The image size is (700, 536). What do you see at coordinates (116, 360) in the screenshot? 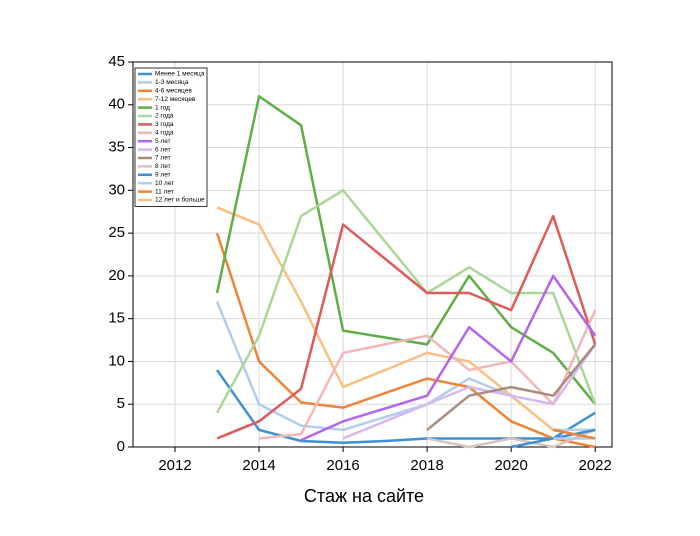
I see `y-tick-label: 10` at bounding box center [116, 360].